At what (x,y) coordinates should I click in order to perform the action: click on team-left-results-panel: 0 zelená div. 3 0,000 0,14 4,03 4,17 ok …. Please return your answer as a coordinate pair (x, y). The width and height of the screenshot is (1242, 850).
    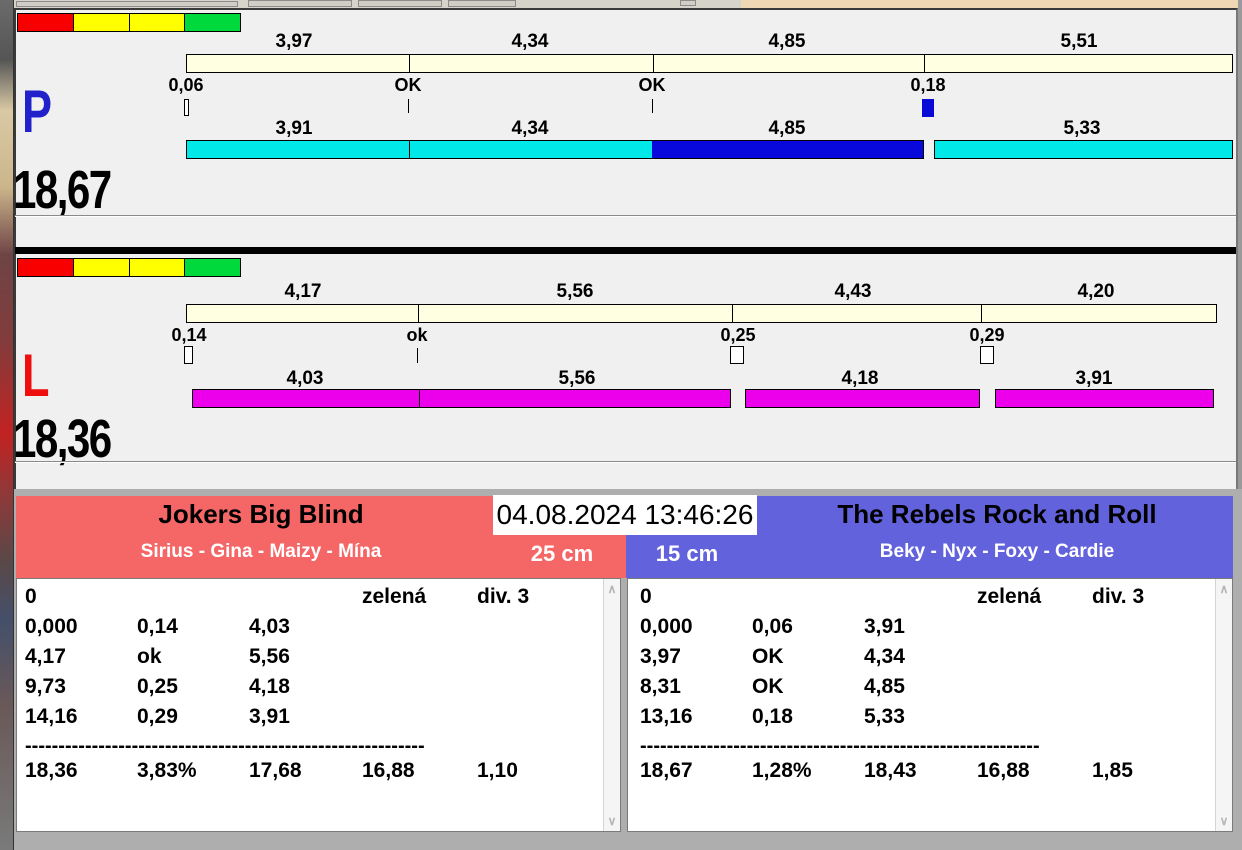
    Looking at the image, I should click on (318, 705).